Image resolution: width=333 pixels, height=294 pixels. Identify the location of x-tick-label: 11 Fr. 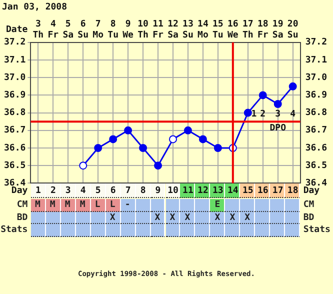
(158, 30).